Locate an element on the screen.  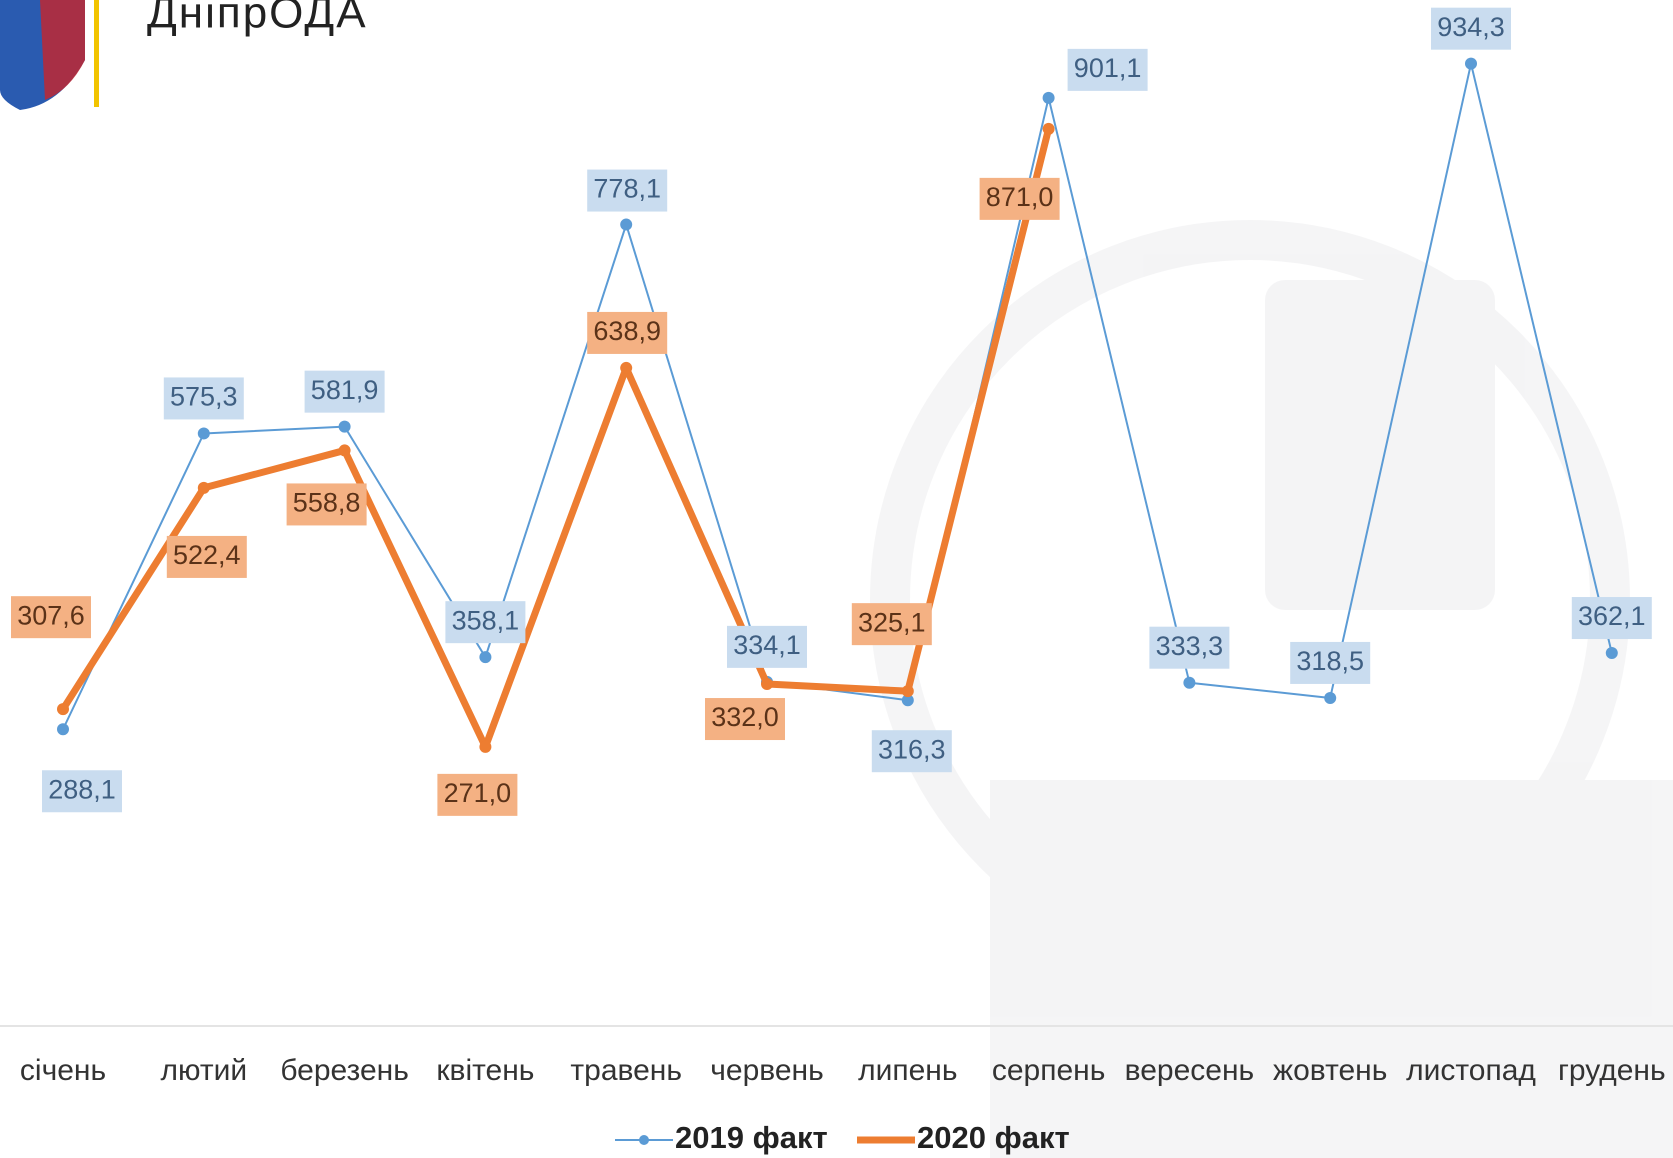
x-tick-label: вересень is located at coordinates (1190, 1070).